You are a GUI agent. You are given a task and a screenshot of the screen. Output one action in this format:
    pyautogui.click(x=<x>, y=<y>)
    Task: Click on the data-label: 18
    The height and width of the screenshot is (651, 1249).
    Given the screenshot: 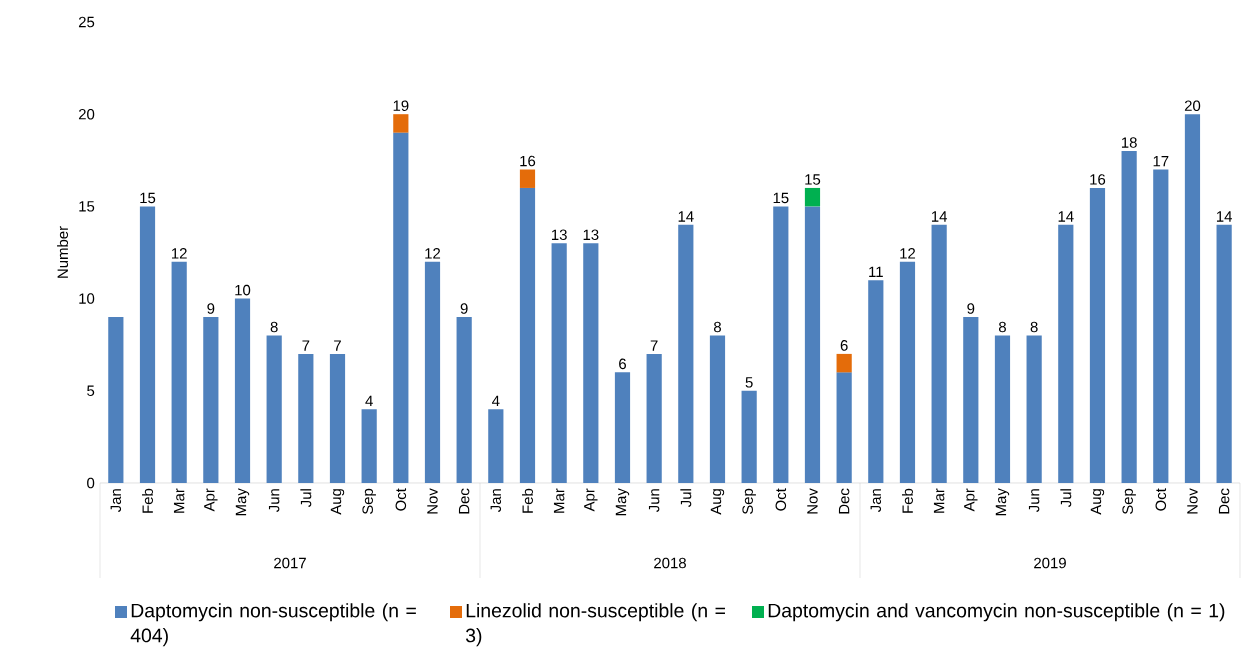 What is the action you would take?
    pyautogui.click(x=1129, y=142)
    